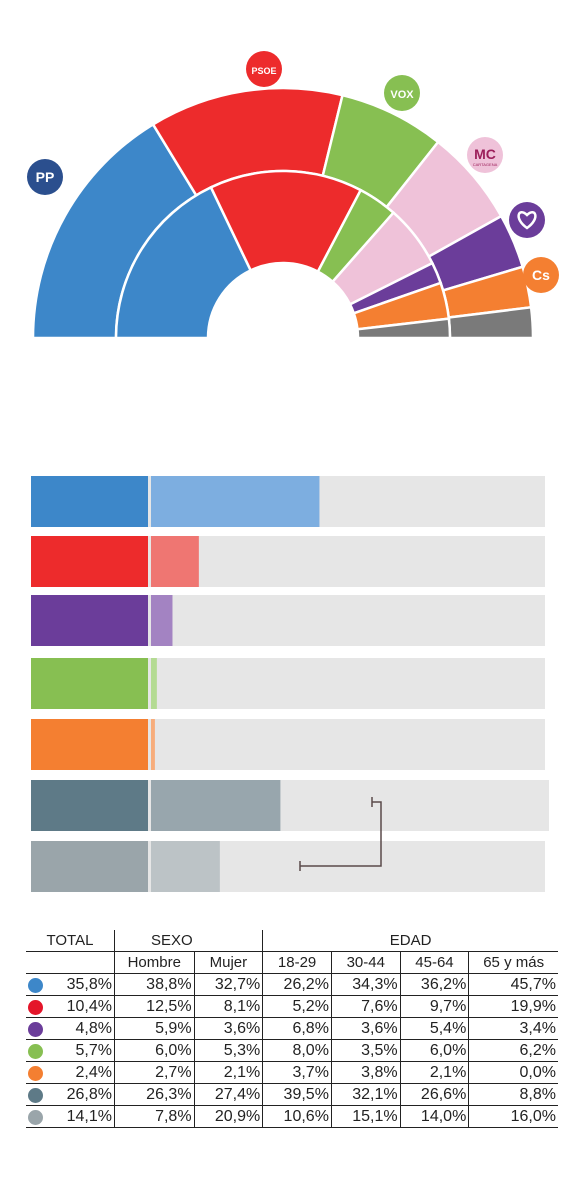 Image resolution: width=576 pixels, height=1184 pixels. I want to click on cell-a3: 36,2%, so click(434, 984).